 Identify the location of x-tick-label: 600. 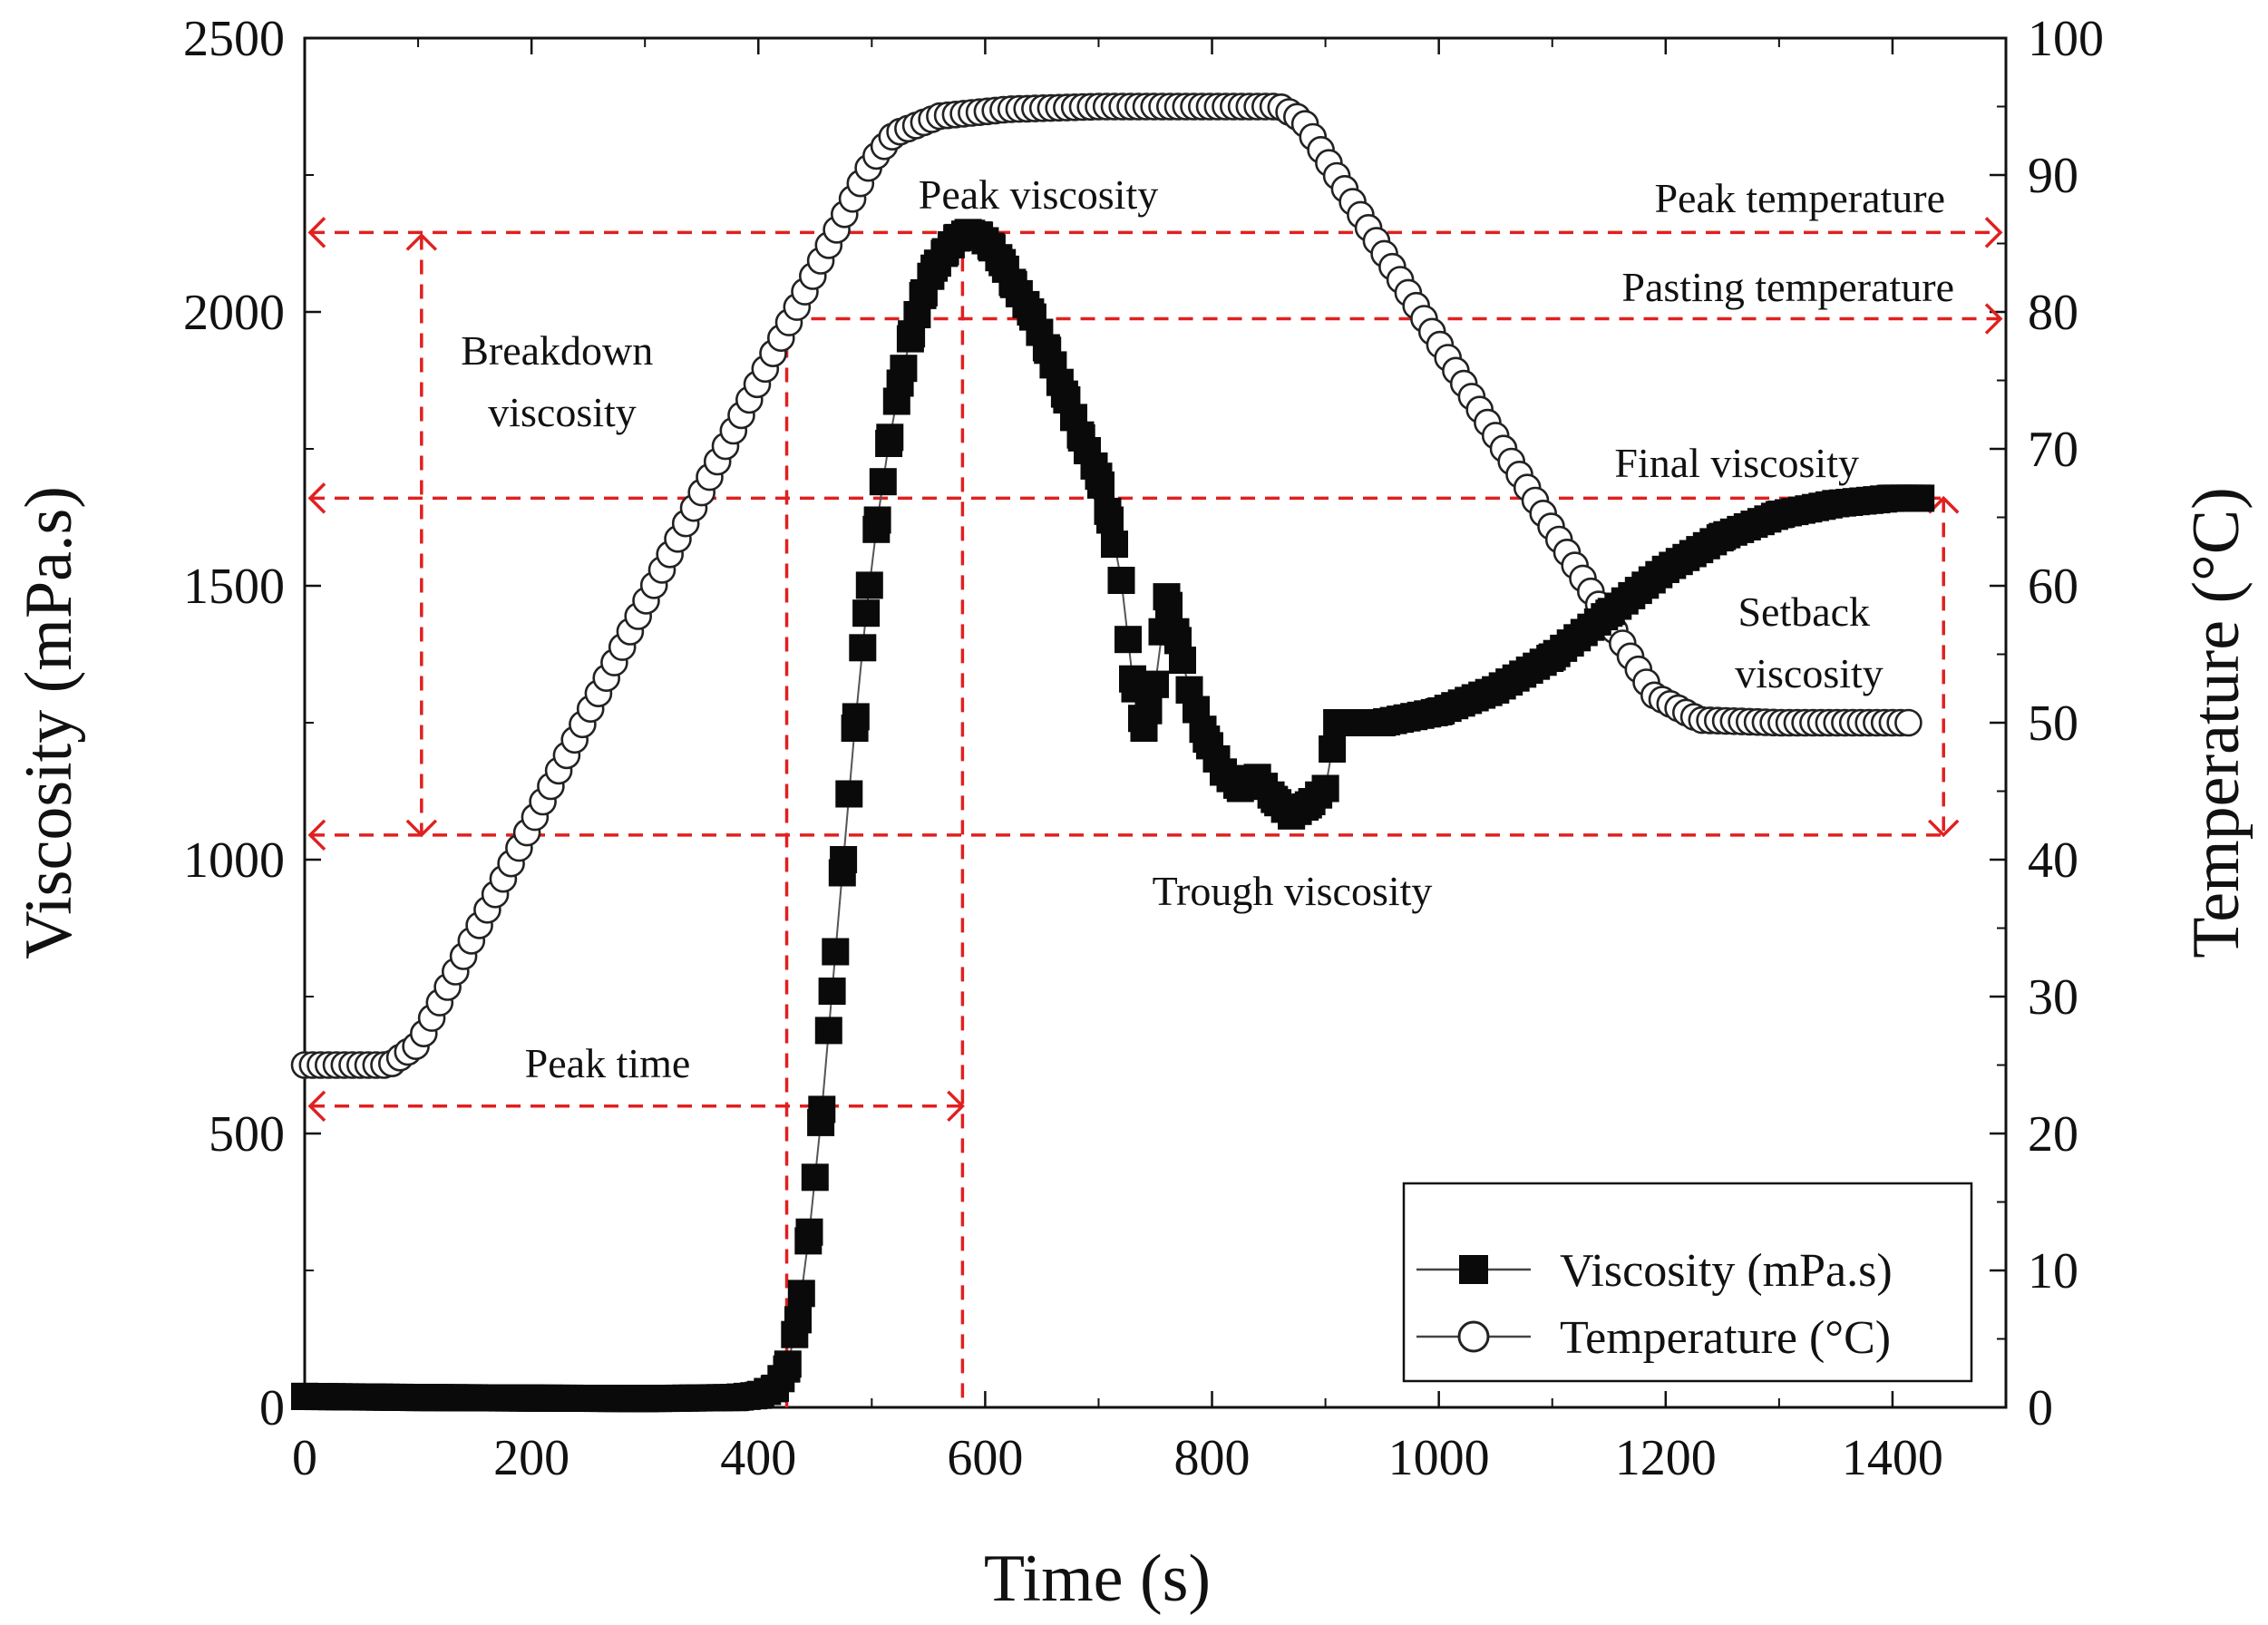
(985, 1458).